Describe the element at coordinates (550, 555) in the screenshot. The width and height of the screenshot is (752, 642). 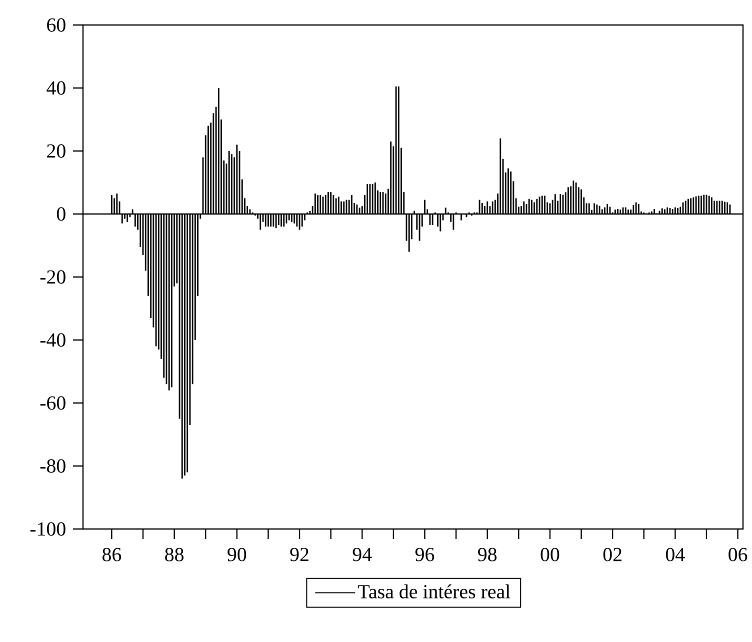
I see `x-tick-label: 00` at that location.